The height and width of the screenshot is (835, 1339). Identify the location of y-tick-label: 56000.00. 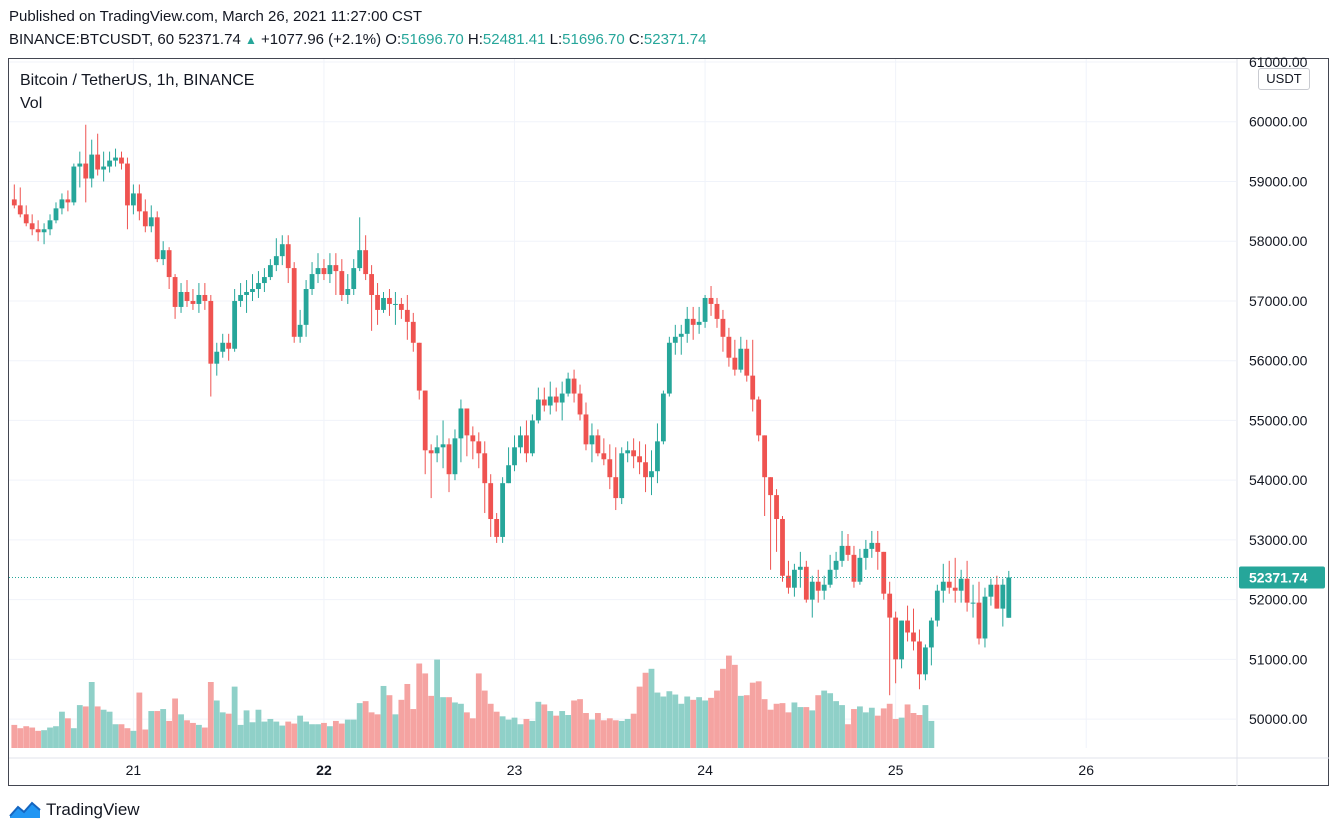
(1278, 361).